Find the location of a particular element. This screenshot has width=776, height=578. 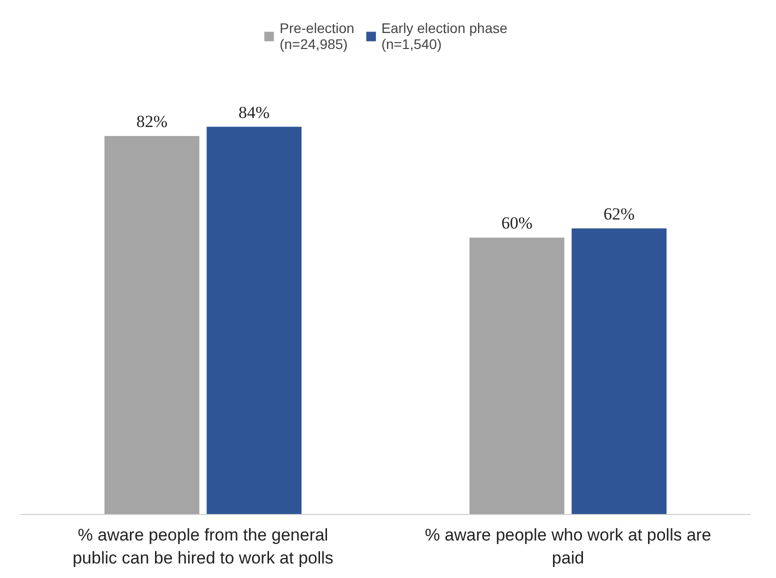

data-label: 62% is located at coordinates (619, 214).